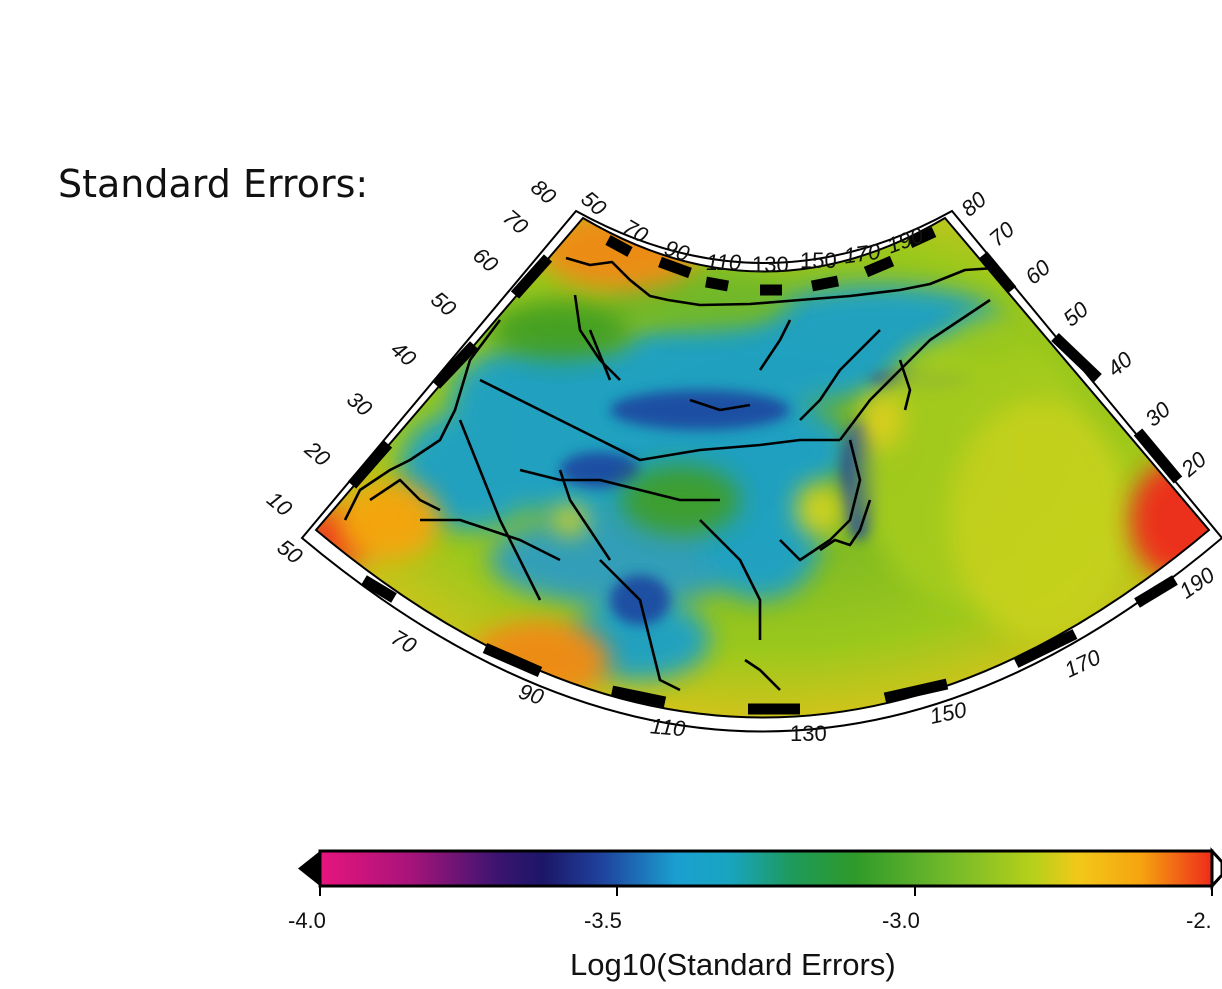 The width and height of the screenshot is (1222, 989). I want to click on colorbar-title: Log10(Standard Errors), so click(733, 964).